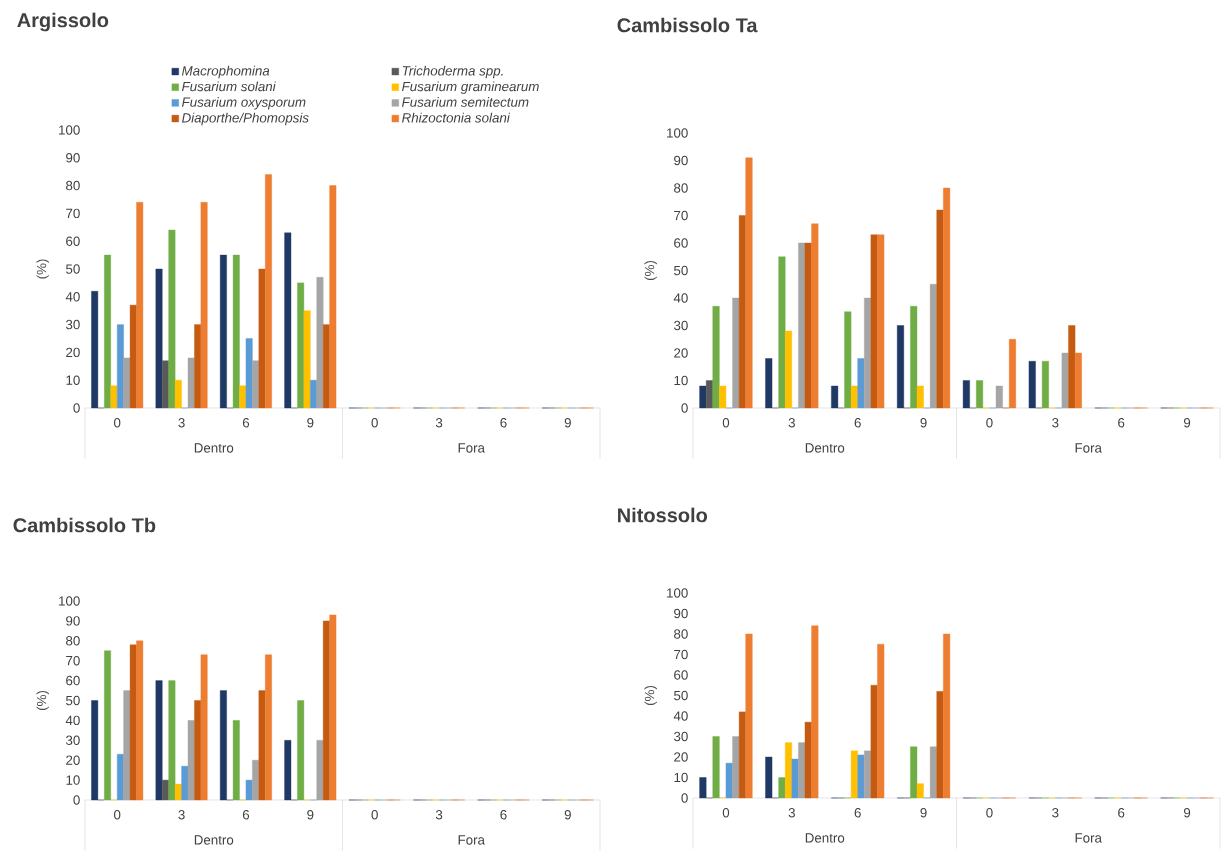 This screenshot has width=1227, height=856. I want to click on y-tick-label: 100, so click(677, 593).